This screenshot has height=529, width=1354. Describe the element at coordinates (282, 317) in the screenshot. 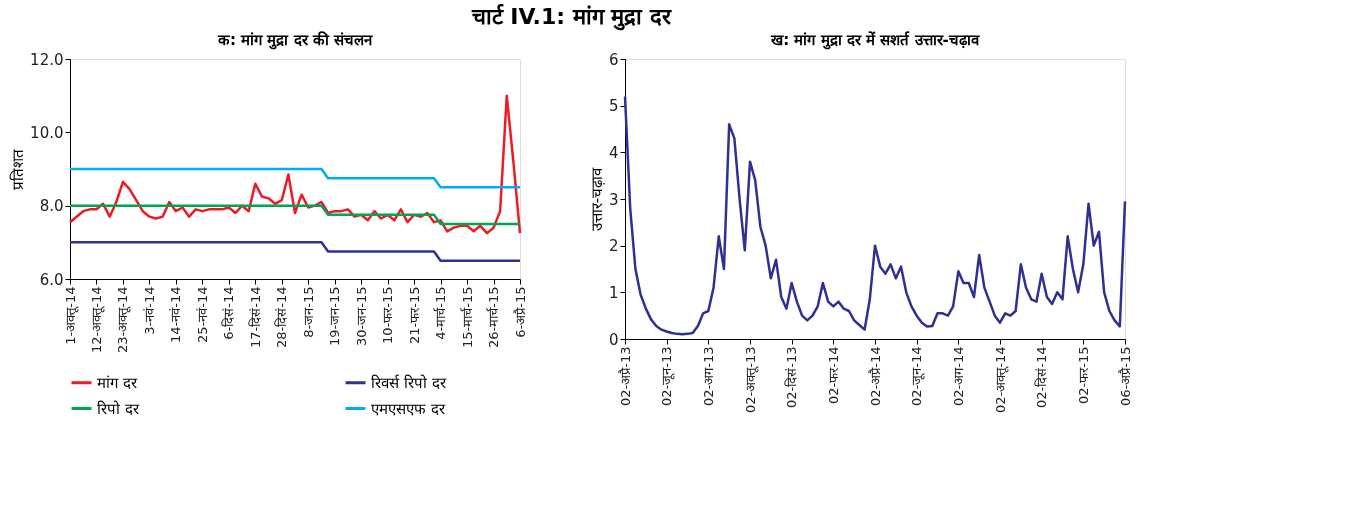

I see `x-tick-label: 28-दिसं-14` at that location.